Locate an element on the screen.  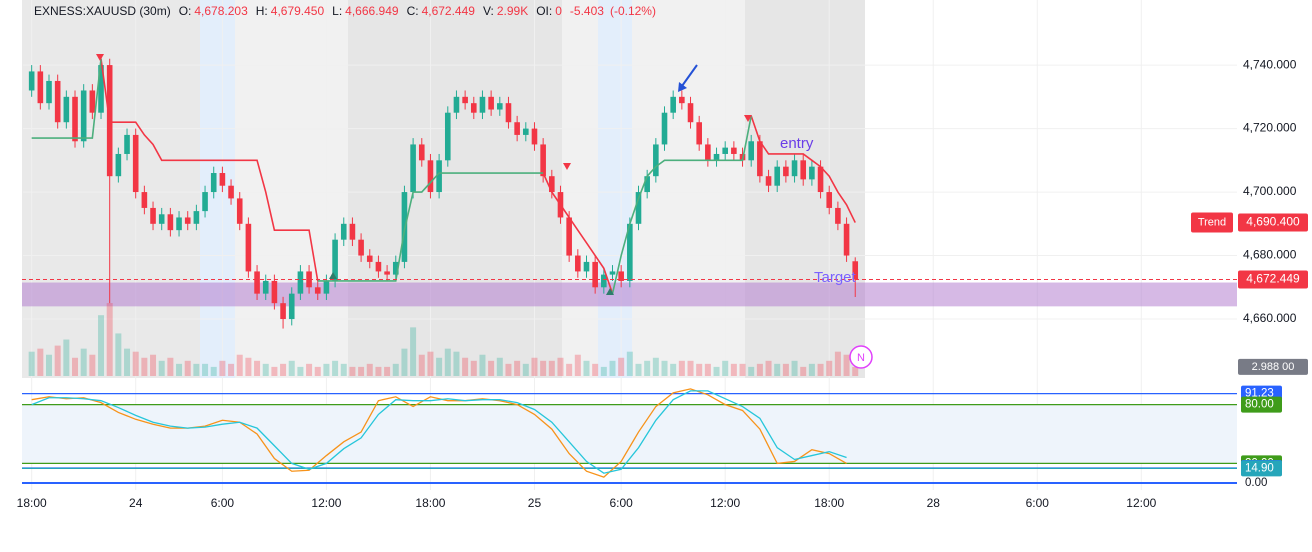
field-key: OI: is located at coordinates (544, 11).